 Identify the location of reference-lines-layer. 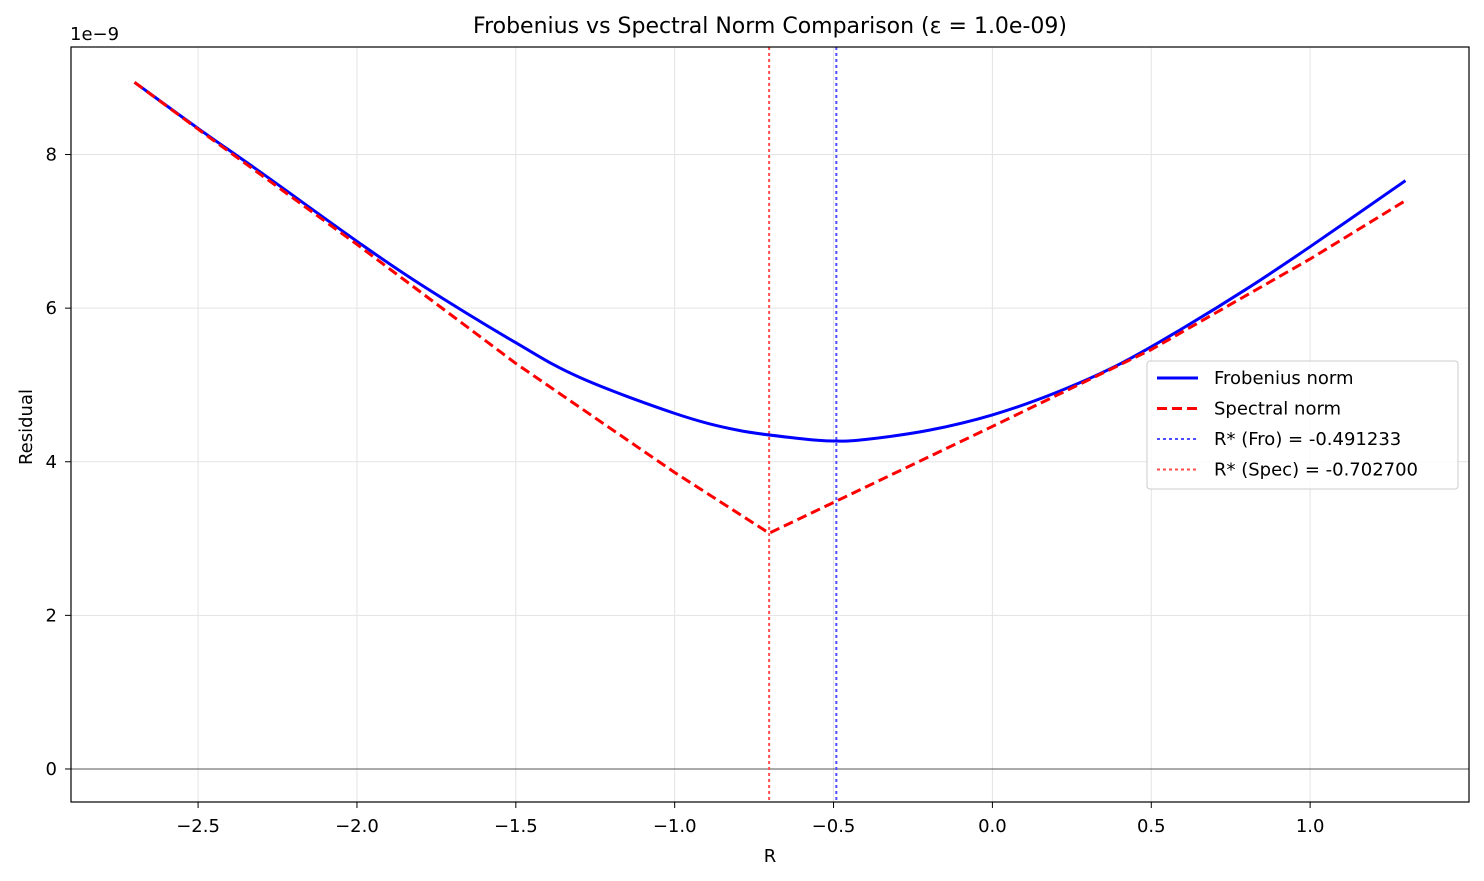
(803, 424).